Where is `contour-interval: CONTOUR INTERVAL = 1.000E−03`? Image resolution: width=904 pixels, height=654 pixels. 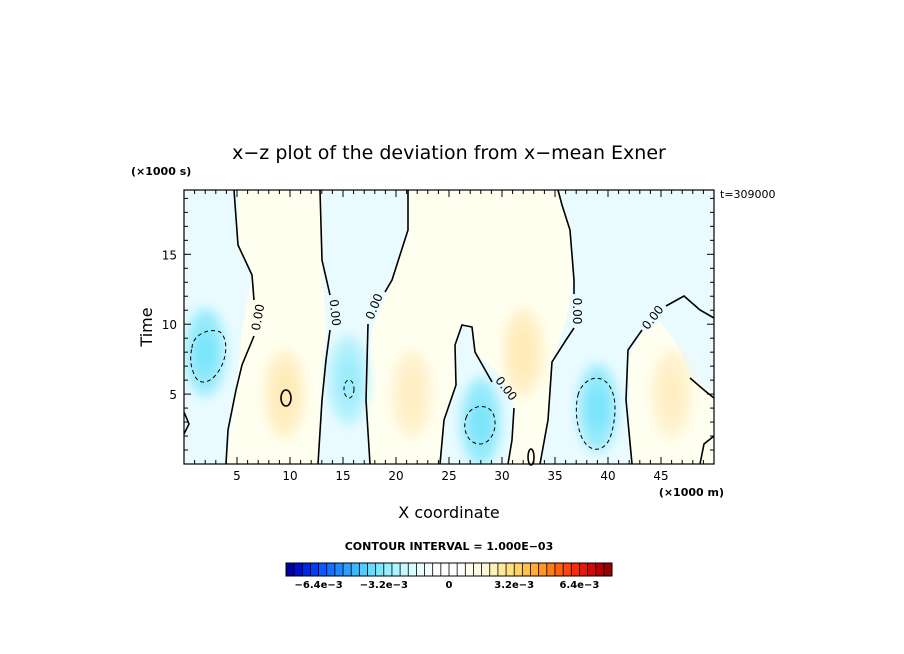
contour-interval: CONTOUR INTERVAL = 1.000E−03 is located at coordinates (449, 546).